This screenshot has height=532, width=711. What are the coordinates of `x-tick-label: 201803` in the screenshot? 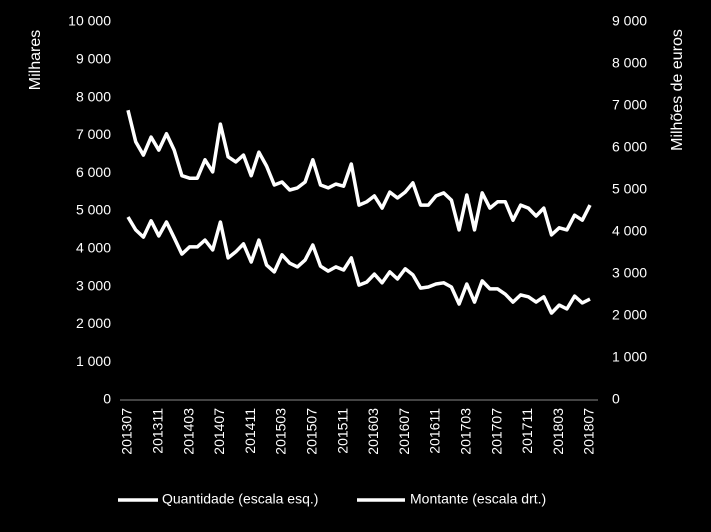 It's located at (558, 431).